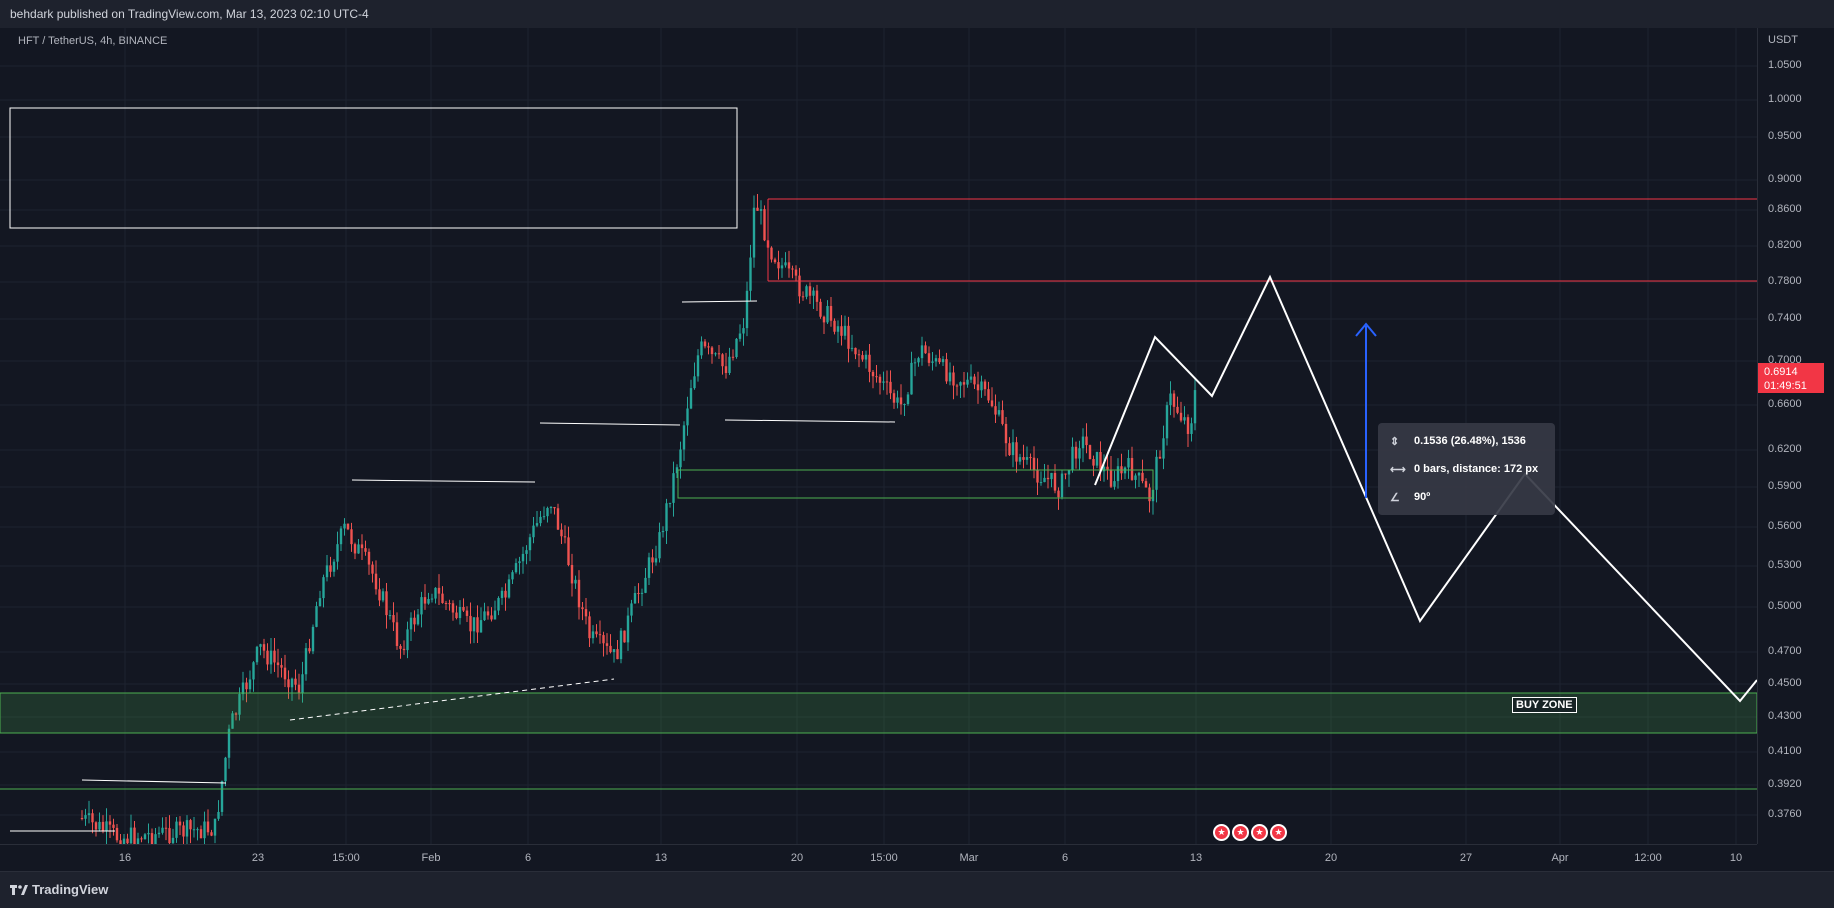  What do you see at coordinates (1785, 606) in the screenshot?
I see `price-tick-label: 0.5000` at bounding box center [1785, 606].